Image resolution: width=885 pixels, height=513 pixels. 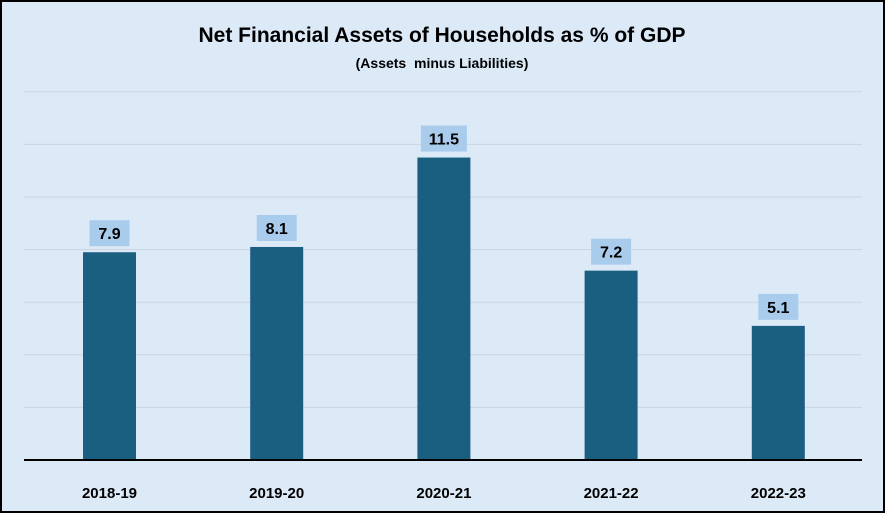 I want to click on data-label: 5.1, so click(x=778, y=308).